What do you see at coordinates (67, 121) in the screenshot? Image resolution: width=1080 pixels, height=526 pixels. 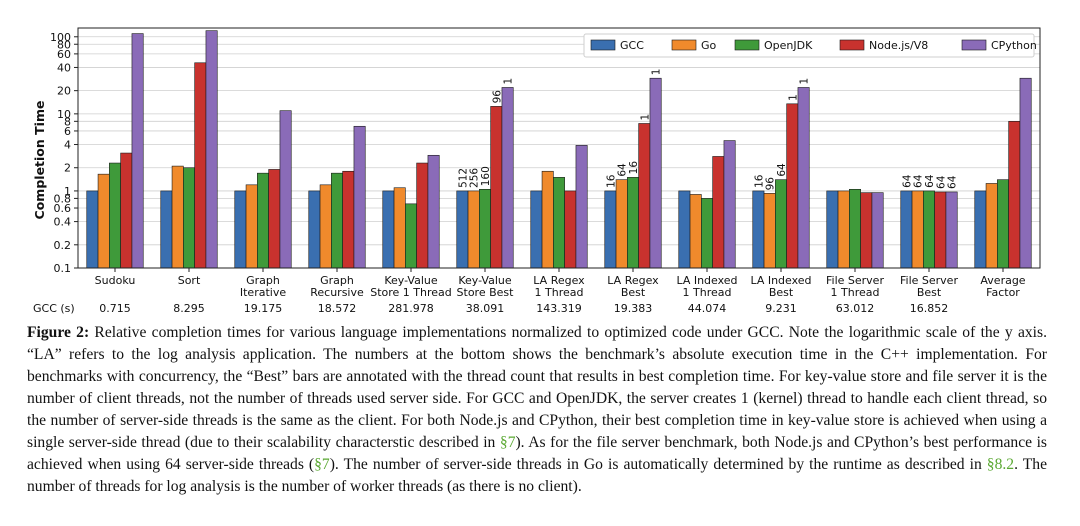 I see `y-tick-label: 8` at bounding box center [67, 121].